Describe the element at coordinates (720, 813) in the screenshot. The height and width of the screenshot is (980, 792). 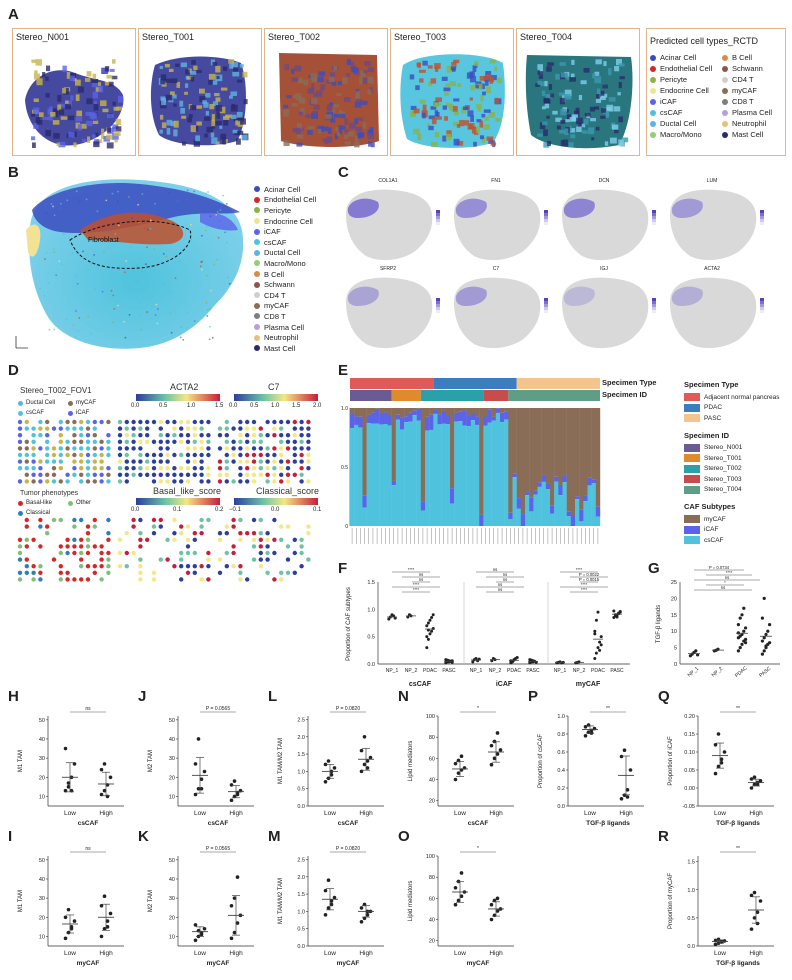
I see `x-tick-label: Low` at that location.